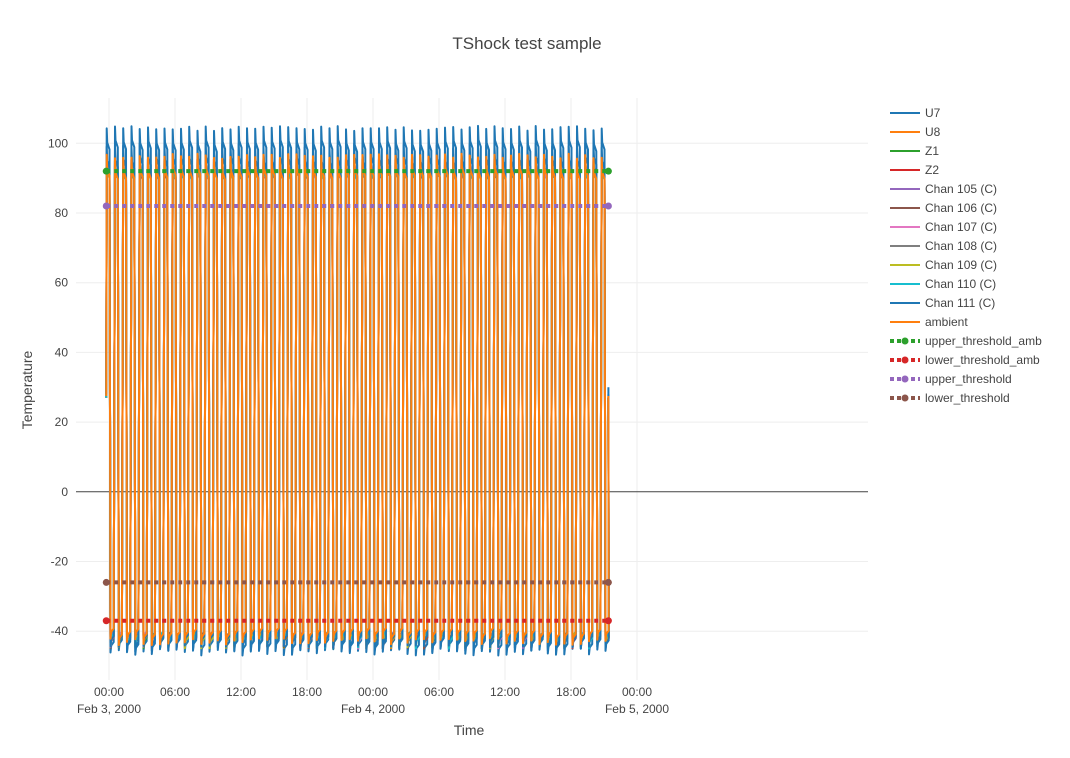  I want to click on y-tick-label: 0, so click(64, 492).